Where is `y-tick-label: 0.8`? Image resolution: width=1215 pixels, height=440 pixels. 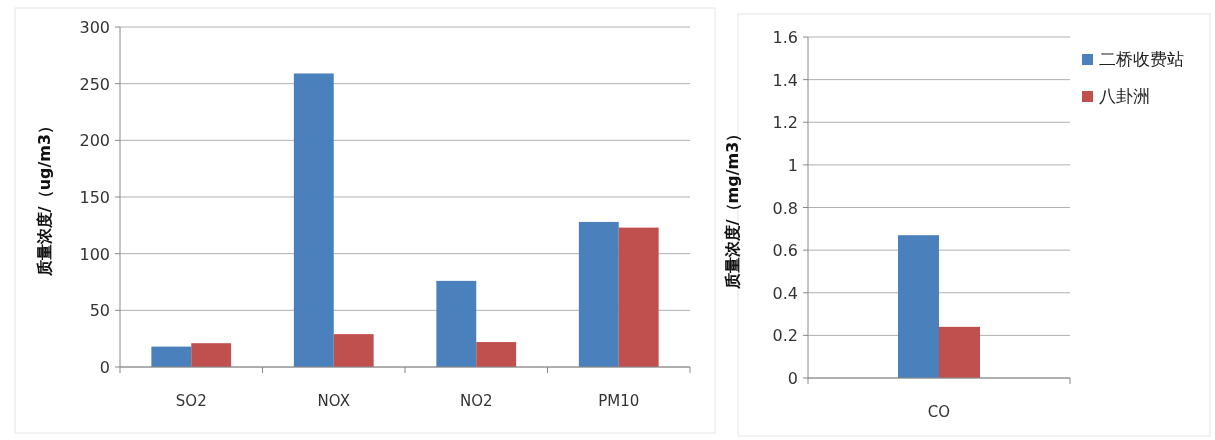 y-tick-label: 0.8 is located at coordinates (785, 208).